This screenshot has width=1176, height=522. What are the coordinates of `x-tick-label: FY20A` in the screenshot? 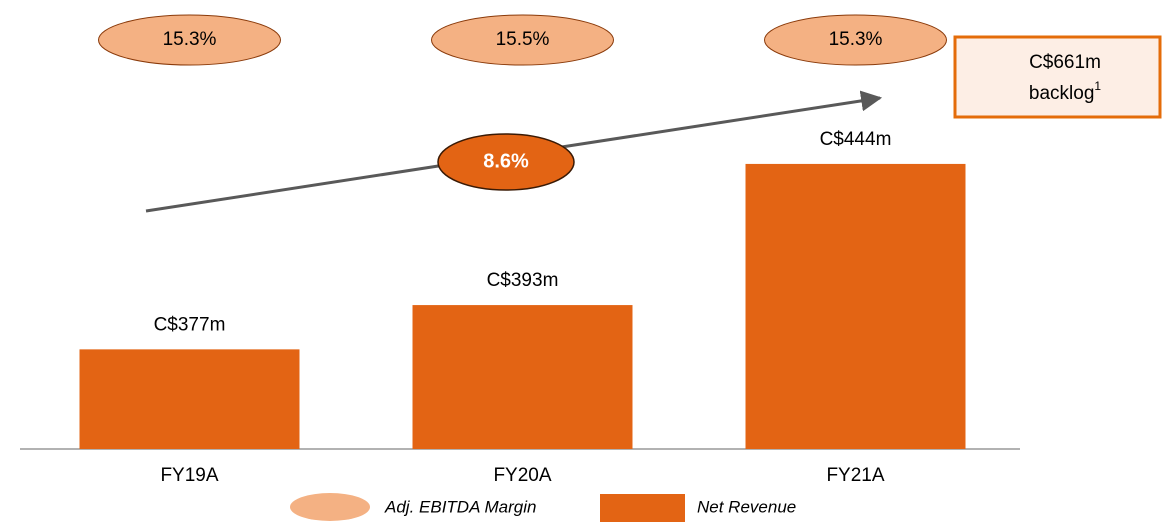 It's located at (522, 475).